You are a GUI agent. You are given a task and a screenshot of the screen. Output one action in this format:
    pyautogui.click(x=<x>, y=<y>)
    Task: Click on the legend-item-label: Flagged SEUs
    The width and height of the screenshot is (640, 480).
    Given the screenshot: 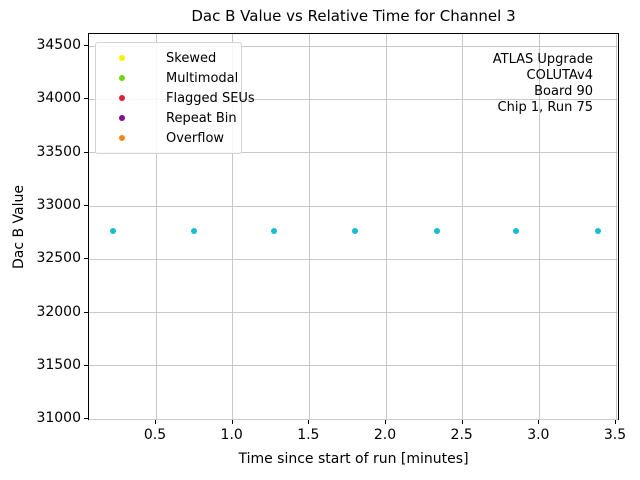 What is the action you would take?
    pyautogui.click(x=210, y=98)
    